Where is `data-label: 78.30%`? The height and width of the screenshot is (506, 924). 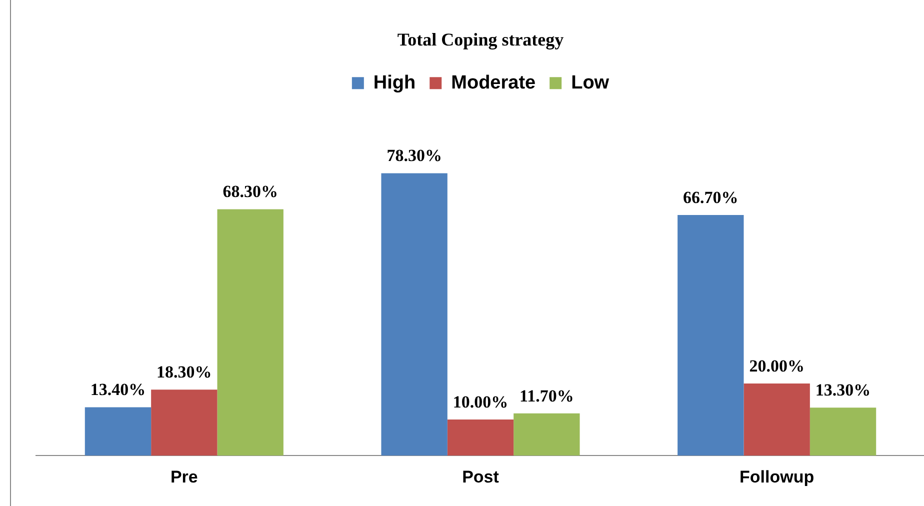
data-label: 78.30% is located at coordinates (414, 156).